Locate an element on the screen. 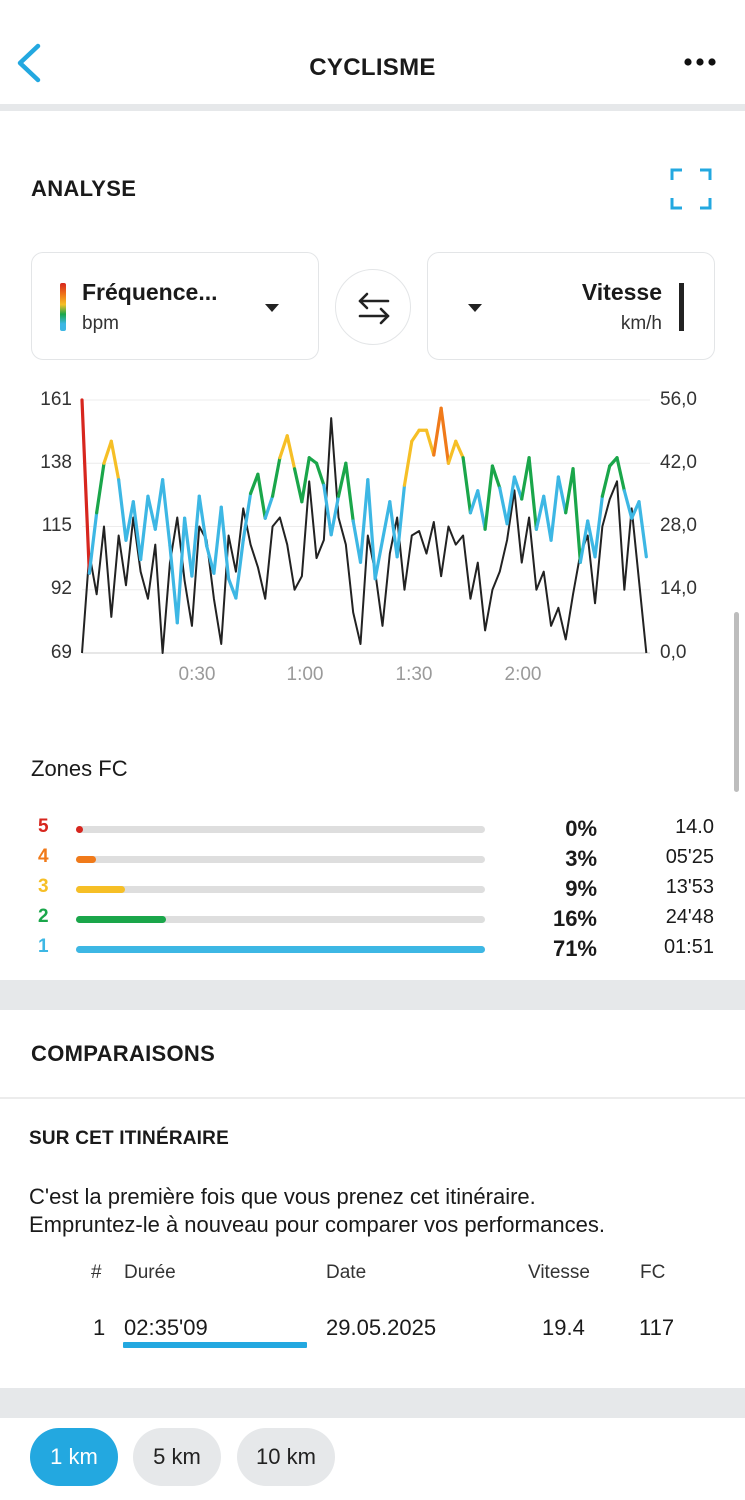 The width and height of the screenshot is (745, 1500). col-header-duration: Durée is located at coordinates (150, 1272).